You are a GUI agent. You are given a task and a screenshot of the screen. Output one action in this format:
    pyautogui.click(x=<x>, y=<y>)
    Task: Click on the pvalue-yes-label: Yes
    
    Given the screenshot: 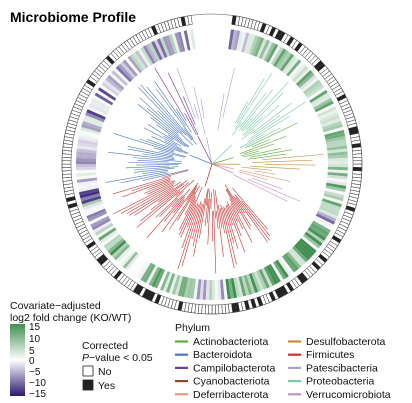 What is the action you would take?
    pyautogui.click(x=106, y=386)
    